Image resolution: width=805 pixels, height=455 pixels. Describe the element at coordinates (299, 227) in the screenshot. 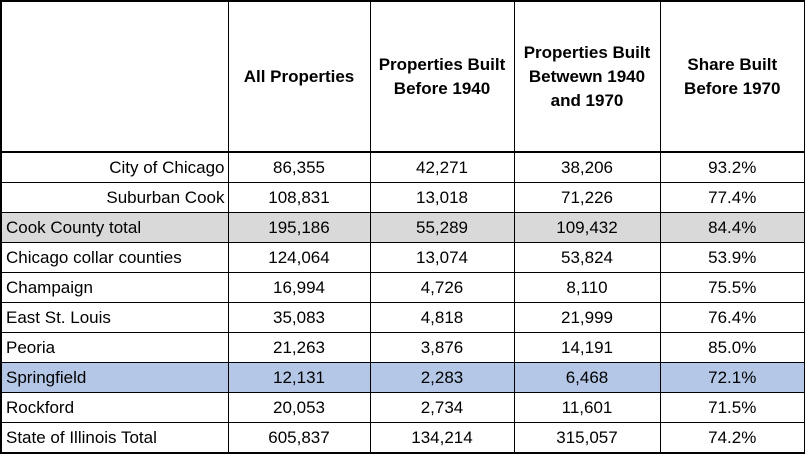

I see `all-properties-cell: 195,186` at that location.